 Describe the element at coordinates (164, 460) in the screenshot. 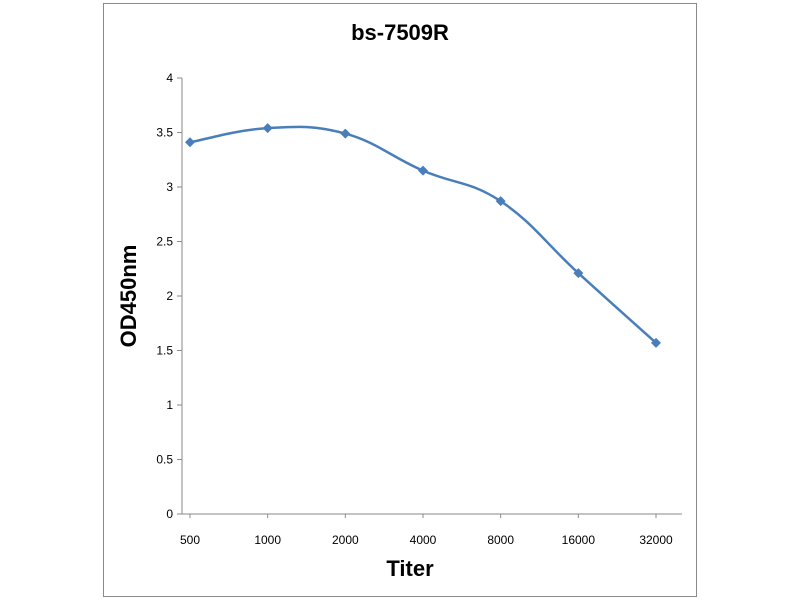

I see `y-tick-label: 0.5` at that location.